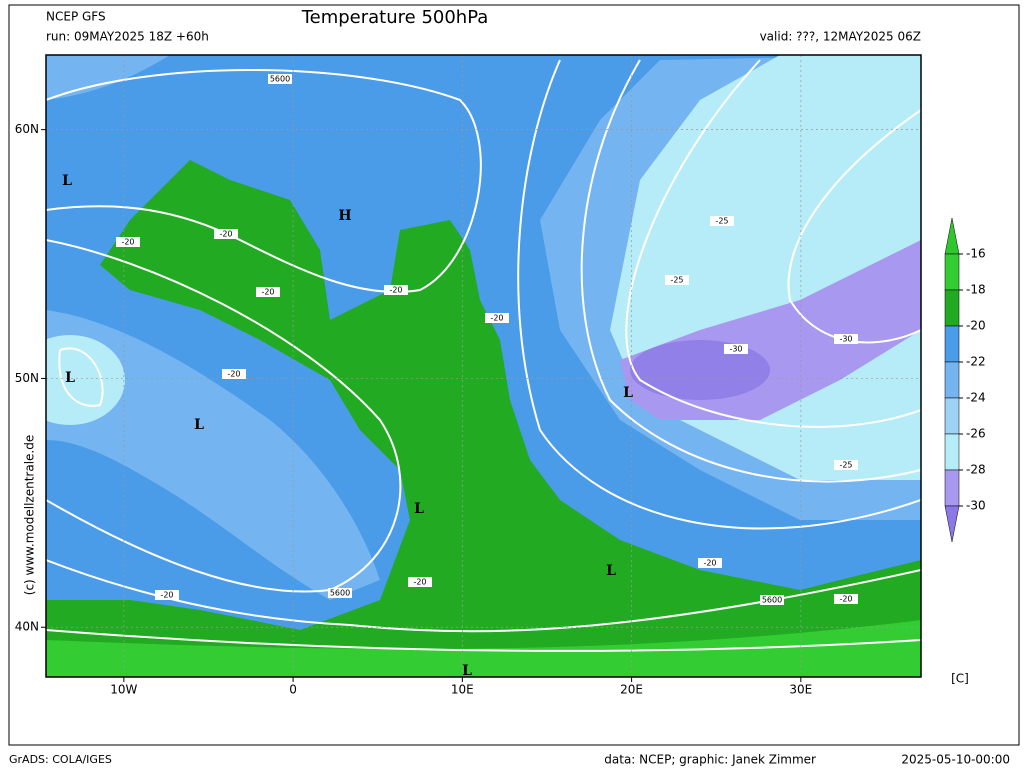  What do you see at coordinates (976, 254) in the screenshot?
I see `colorbar-label: -16` at bounding box center [976, 254].